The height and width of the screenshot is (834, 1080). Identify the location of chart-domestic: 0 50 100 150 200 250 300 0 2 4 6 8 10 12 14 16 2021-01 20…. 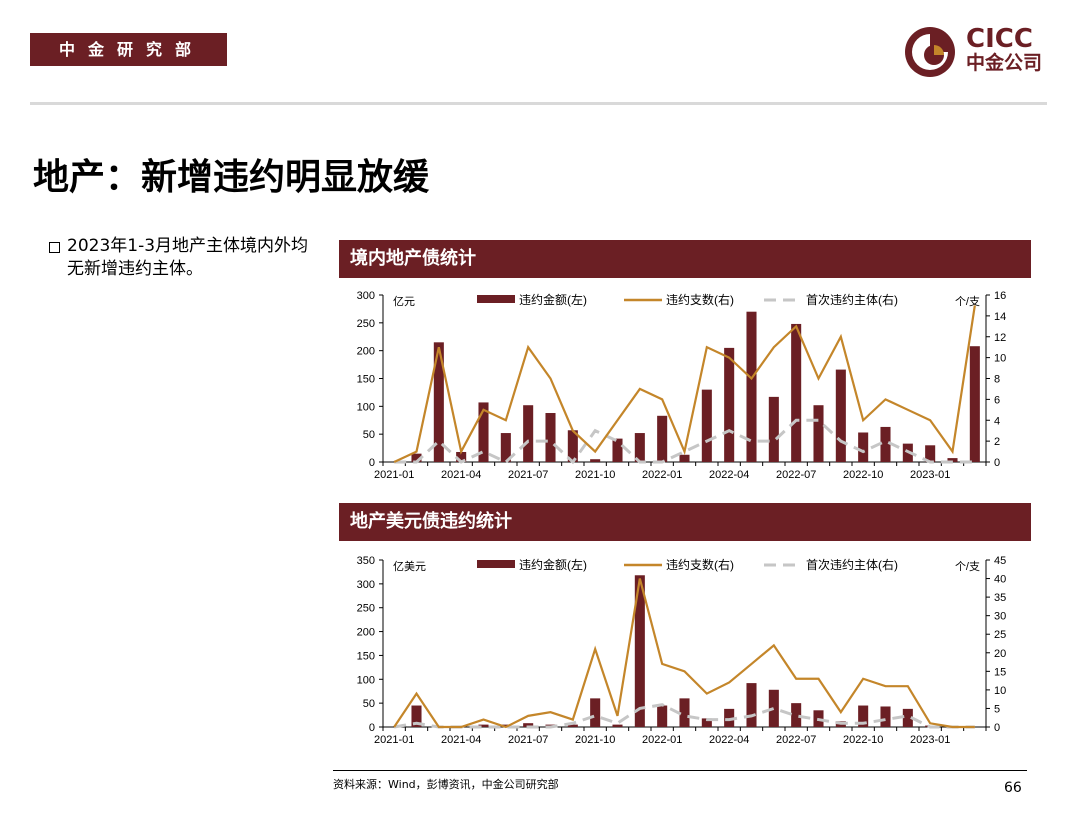
(682, 385).